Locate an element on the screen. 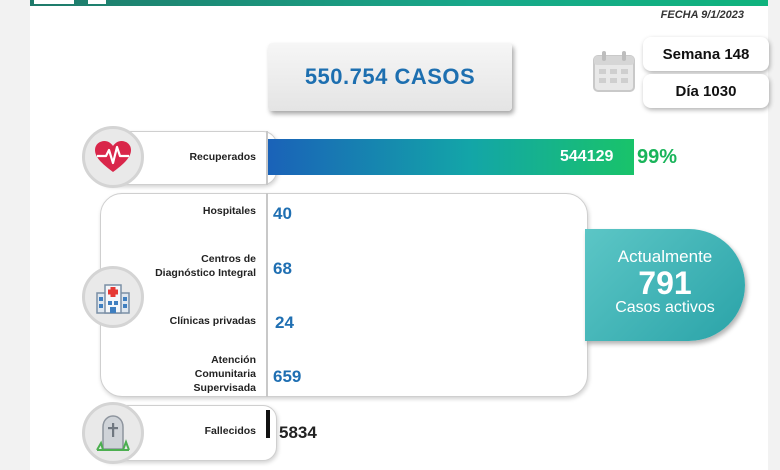  active-cases-suffix: Casos activos is located at coordinates (665, 307).